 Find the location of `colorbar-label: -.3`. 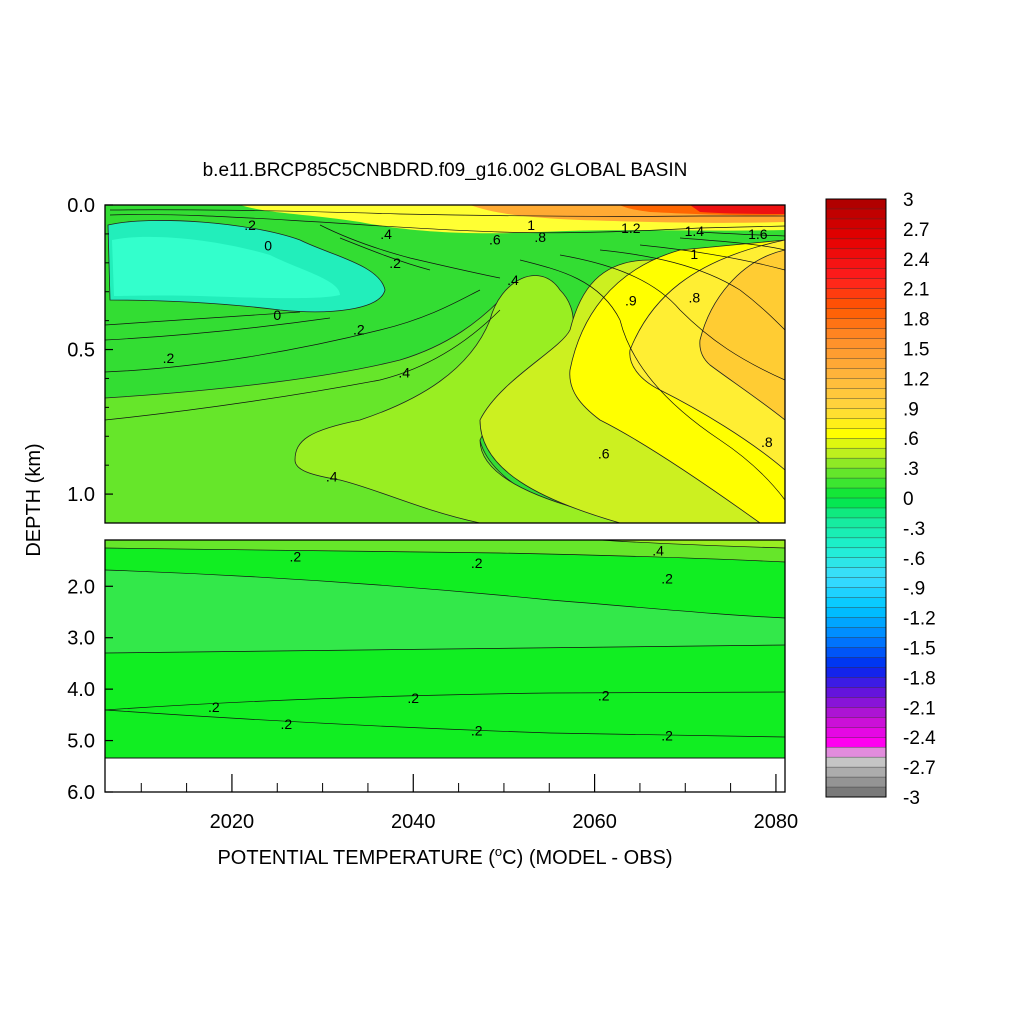

colorbar-label: -.3 is located at coordinates (914, 529).